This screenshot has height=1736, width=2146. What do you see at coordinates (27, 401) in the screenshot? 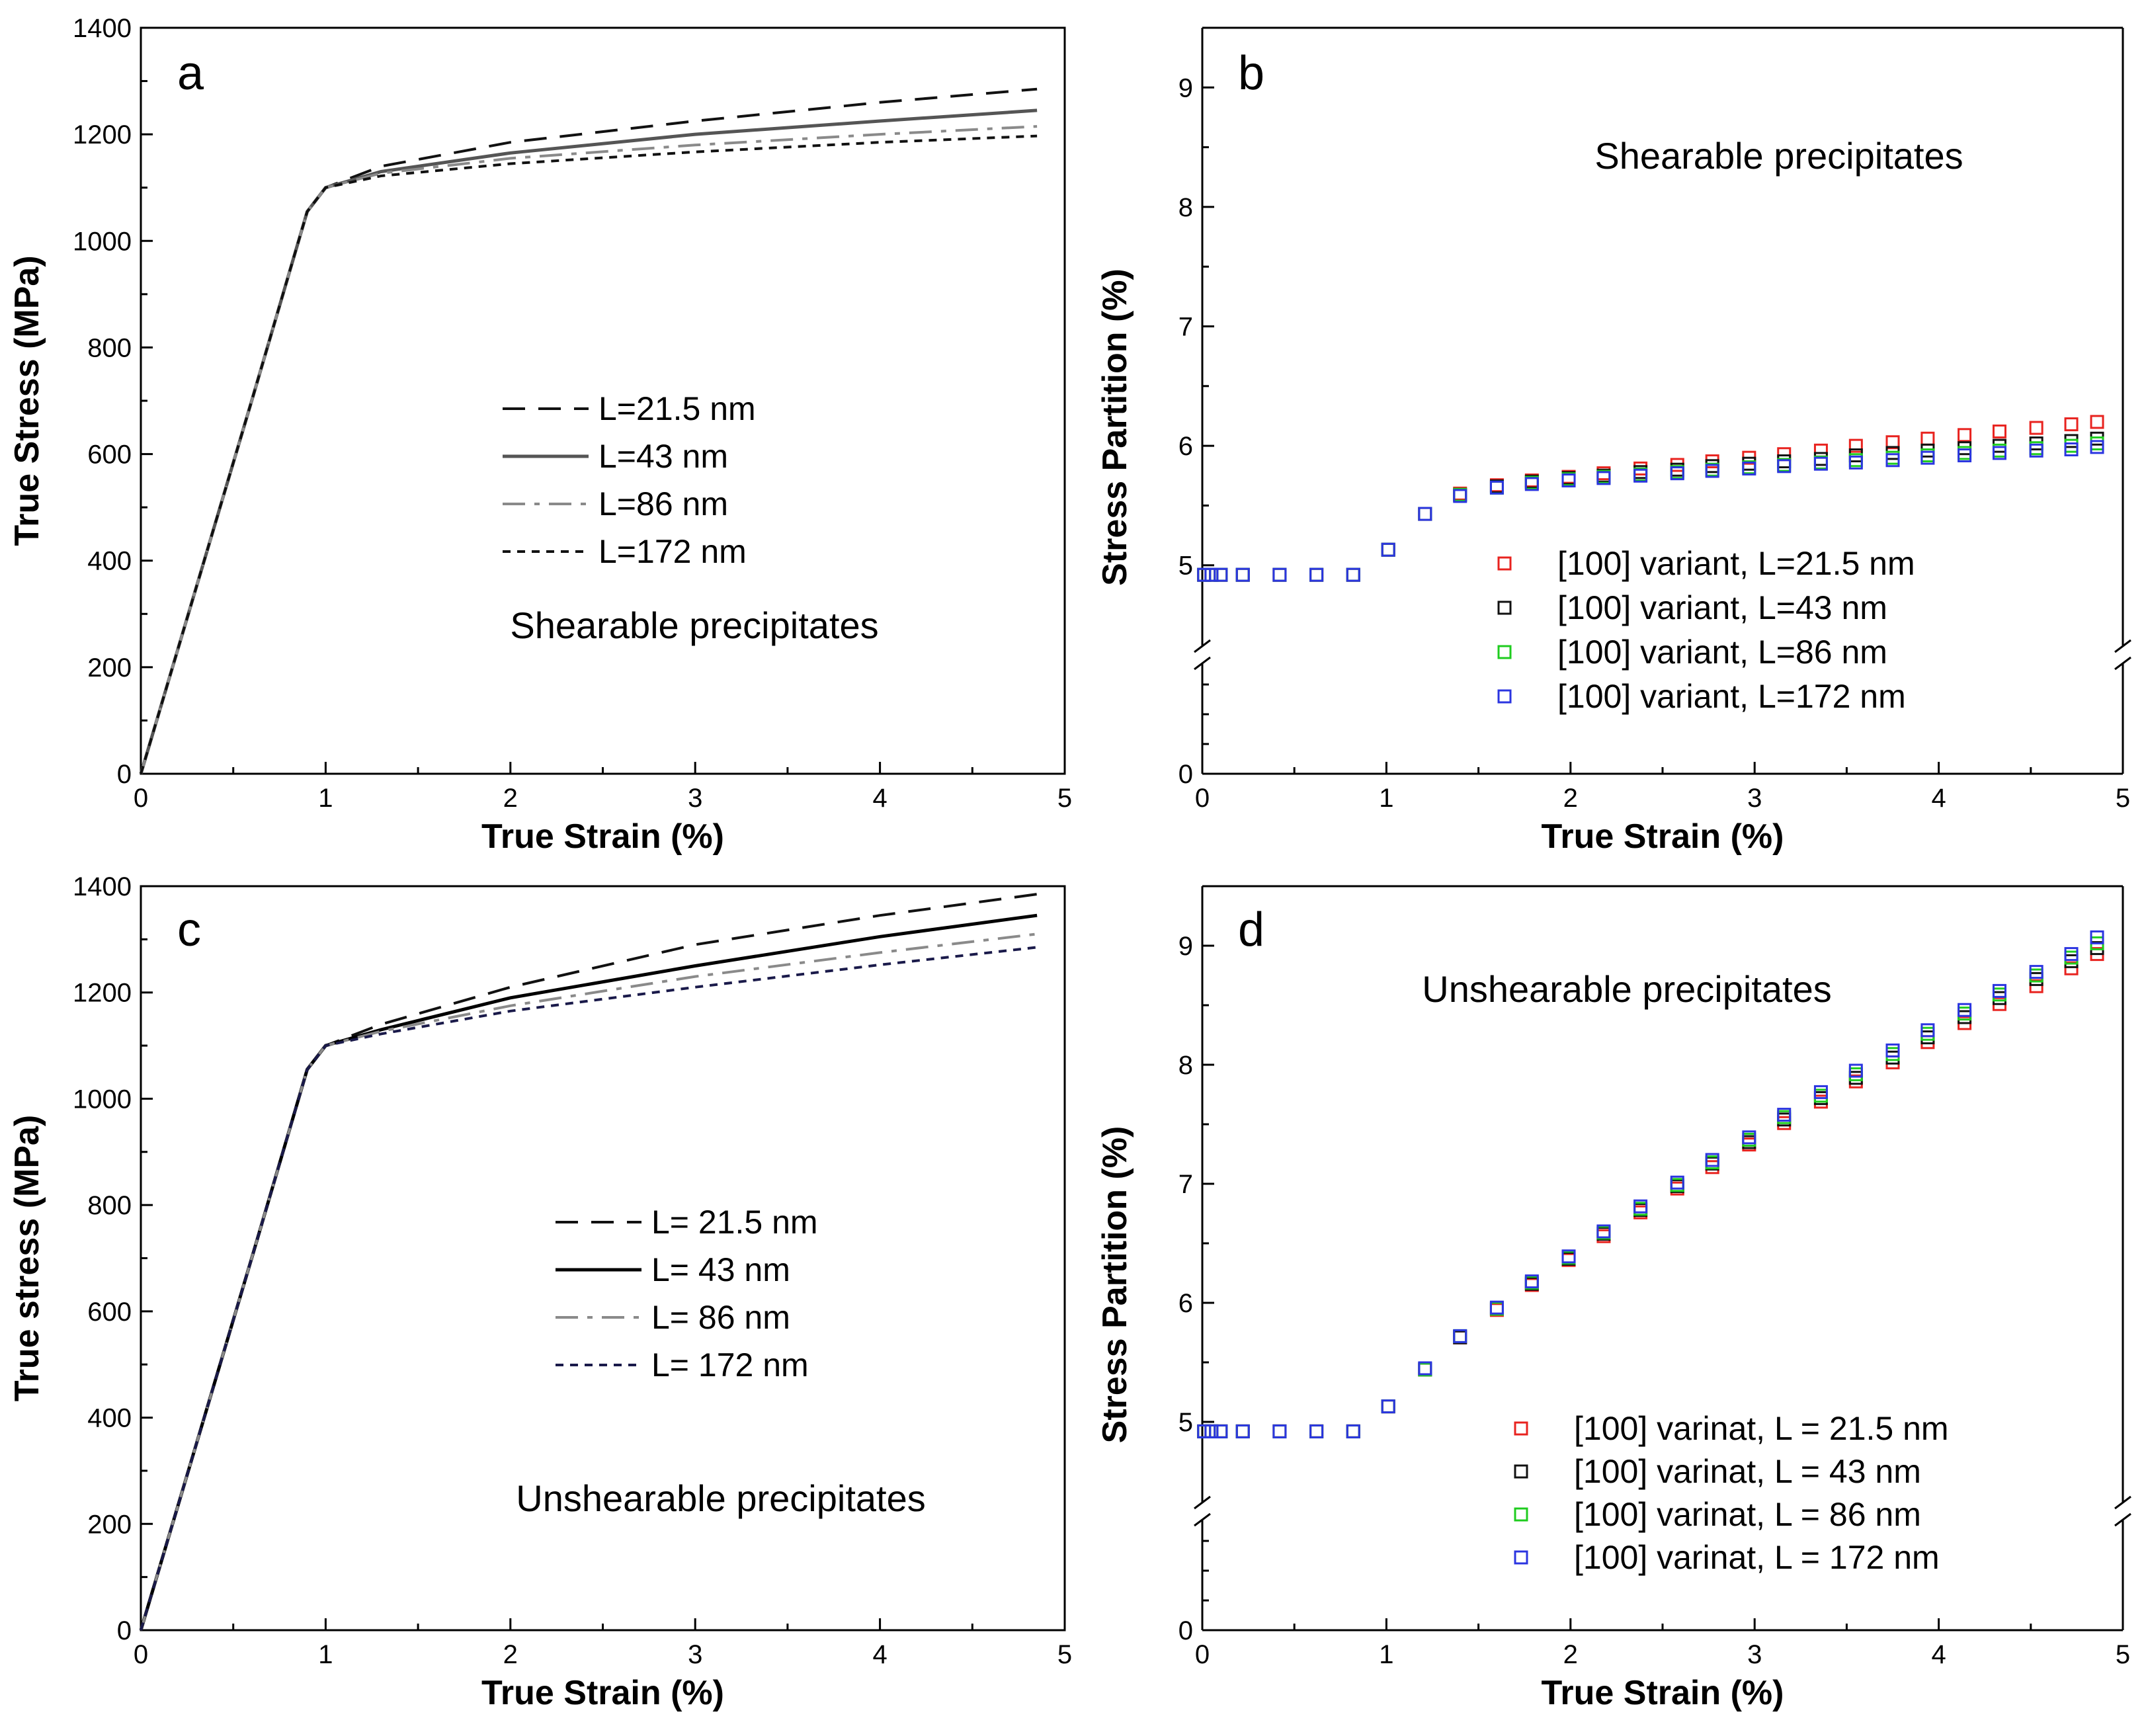
I see `y-axis-title: True Stress (MPa)` at bounding box center [27, 401].